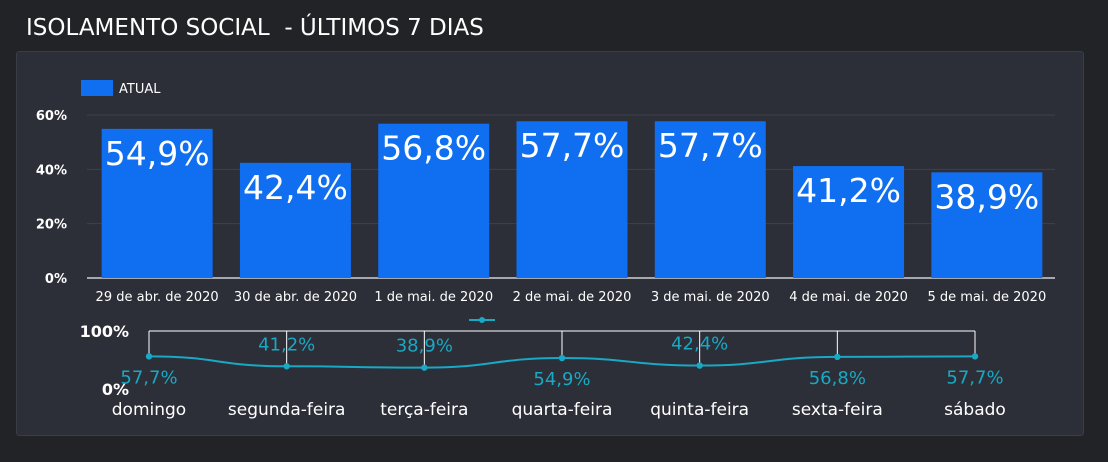 This screenshot has width=1108, height=462. I want to click on legend: ATUAL, so click(121, 88).